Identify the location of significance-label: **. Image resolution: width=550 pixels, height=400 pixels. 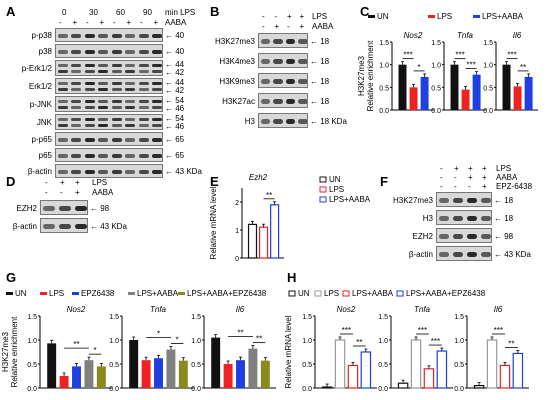
(523, 67).